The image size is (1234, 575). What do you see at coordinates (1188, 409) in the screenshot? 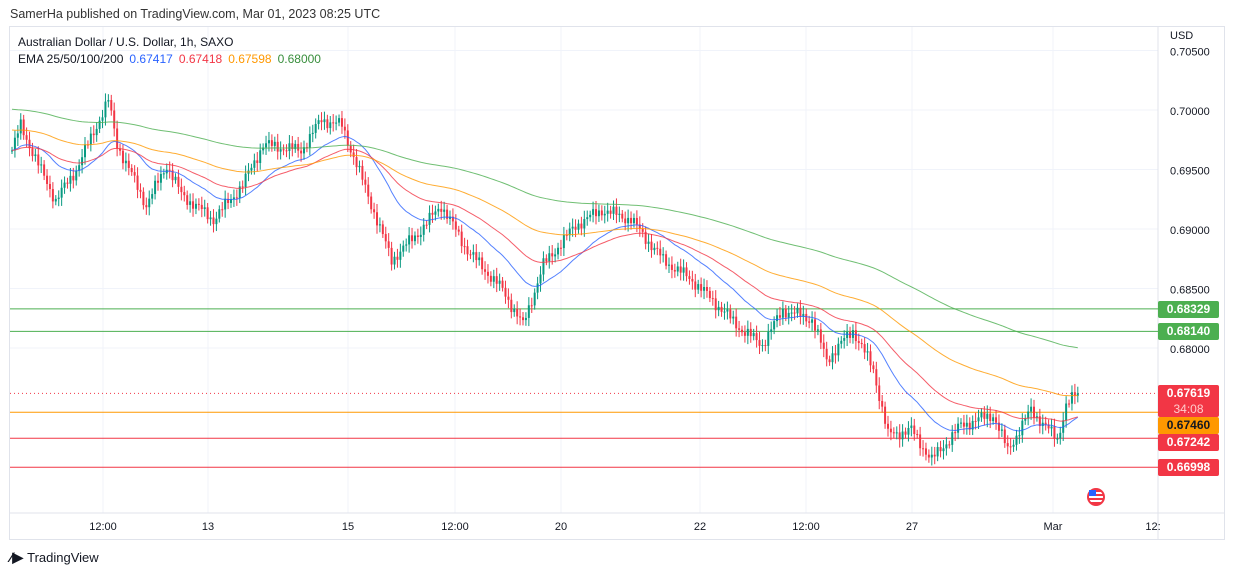
I see `bar-countdown: 34:08` at bounding box center [1188, 409].